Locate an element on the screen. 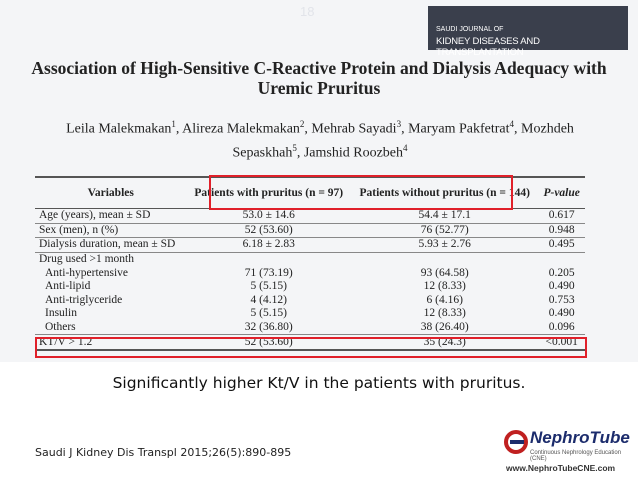  table-cell: 76 (52.77) is located at coordinates (445, 230).